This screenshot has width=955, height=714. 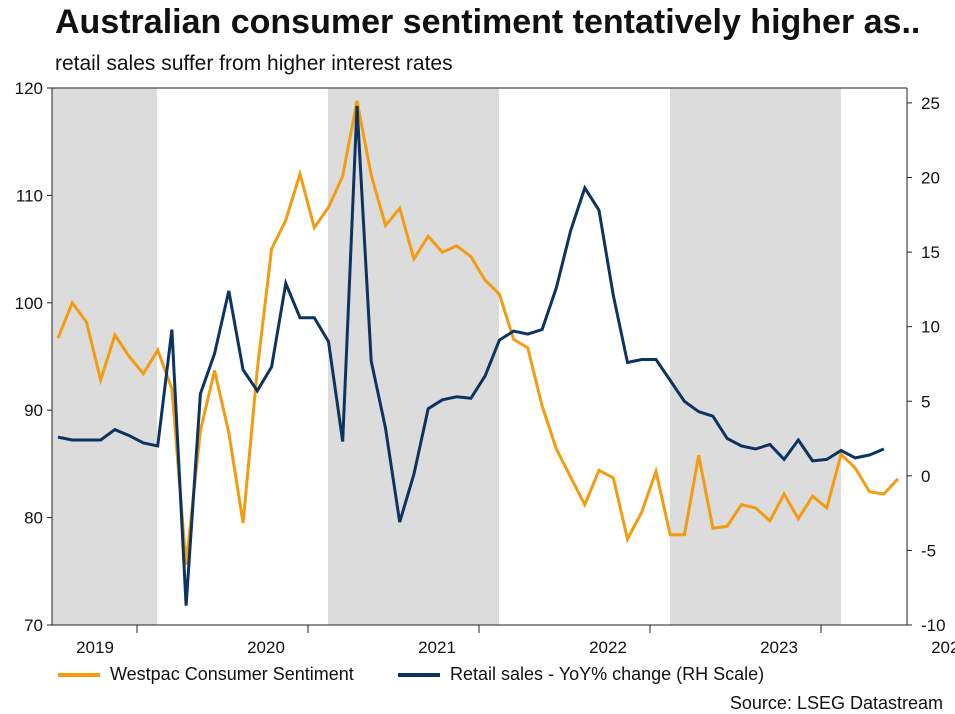 What do you see at coordinates (925, 476) in the screenshot?
I see `right-tick-label-0: 0` at bounding box center [925, 476].